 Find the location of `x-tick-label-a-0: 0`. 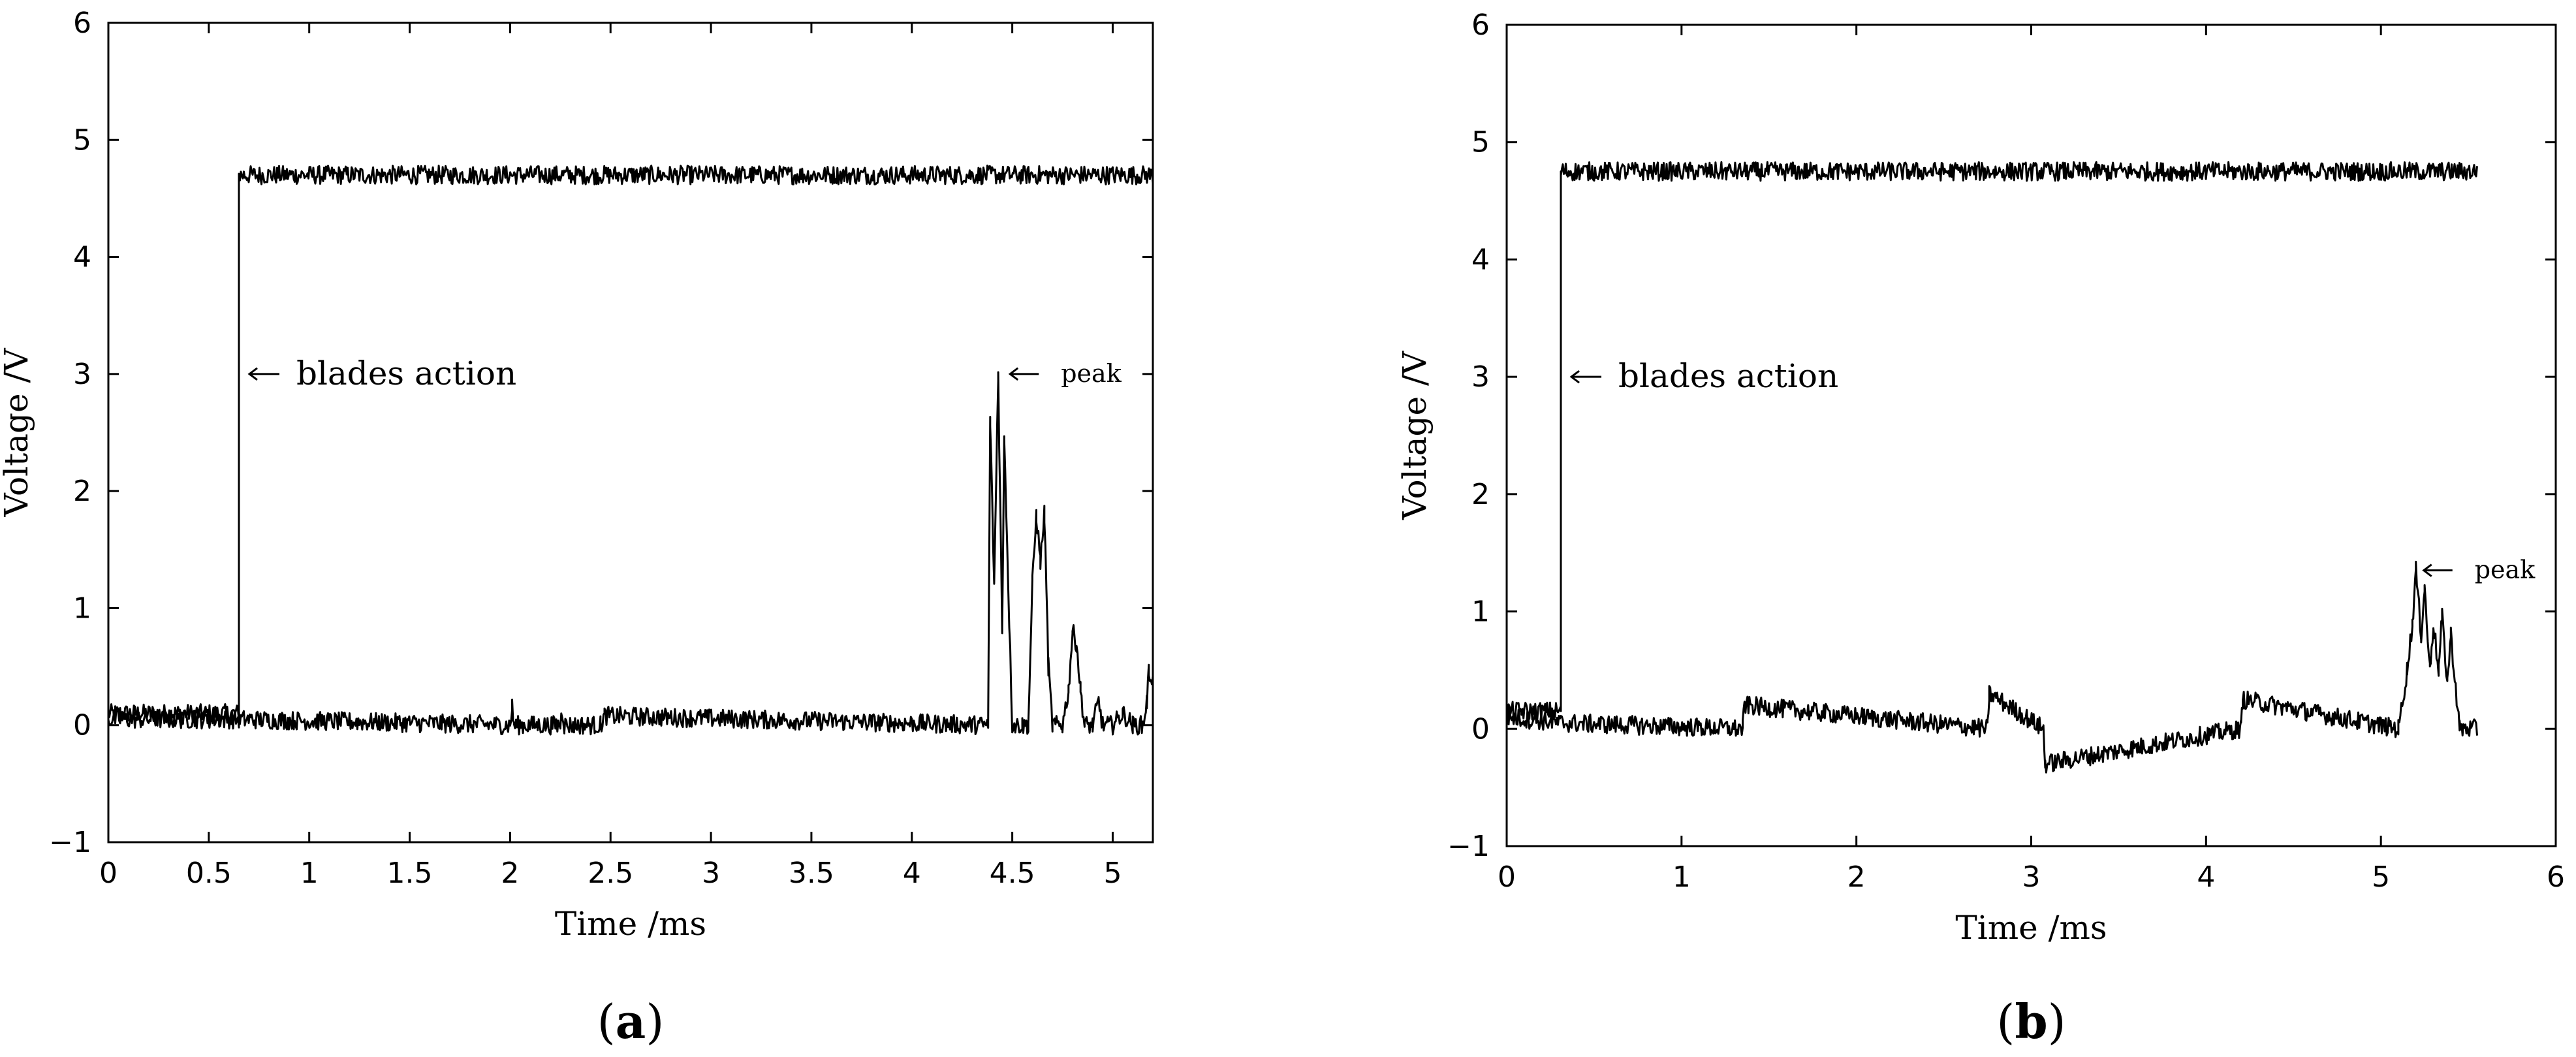

x-tick-label-a-0: 0 is located at coordinates (109, 874).